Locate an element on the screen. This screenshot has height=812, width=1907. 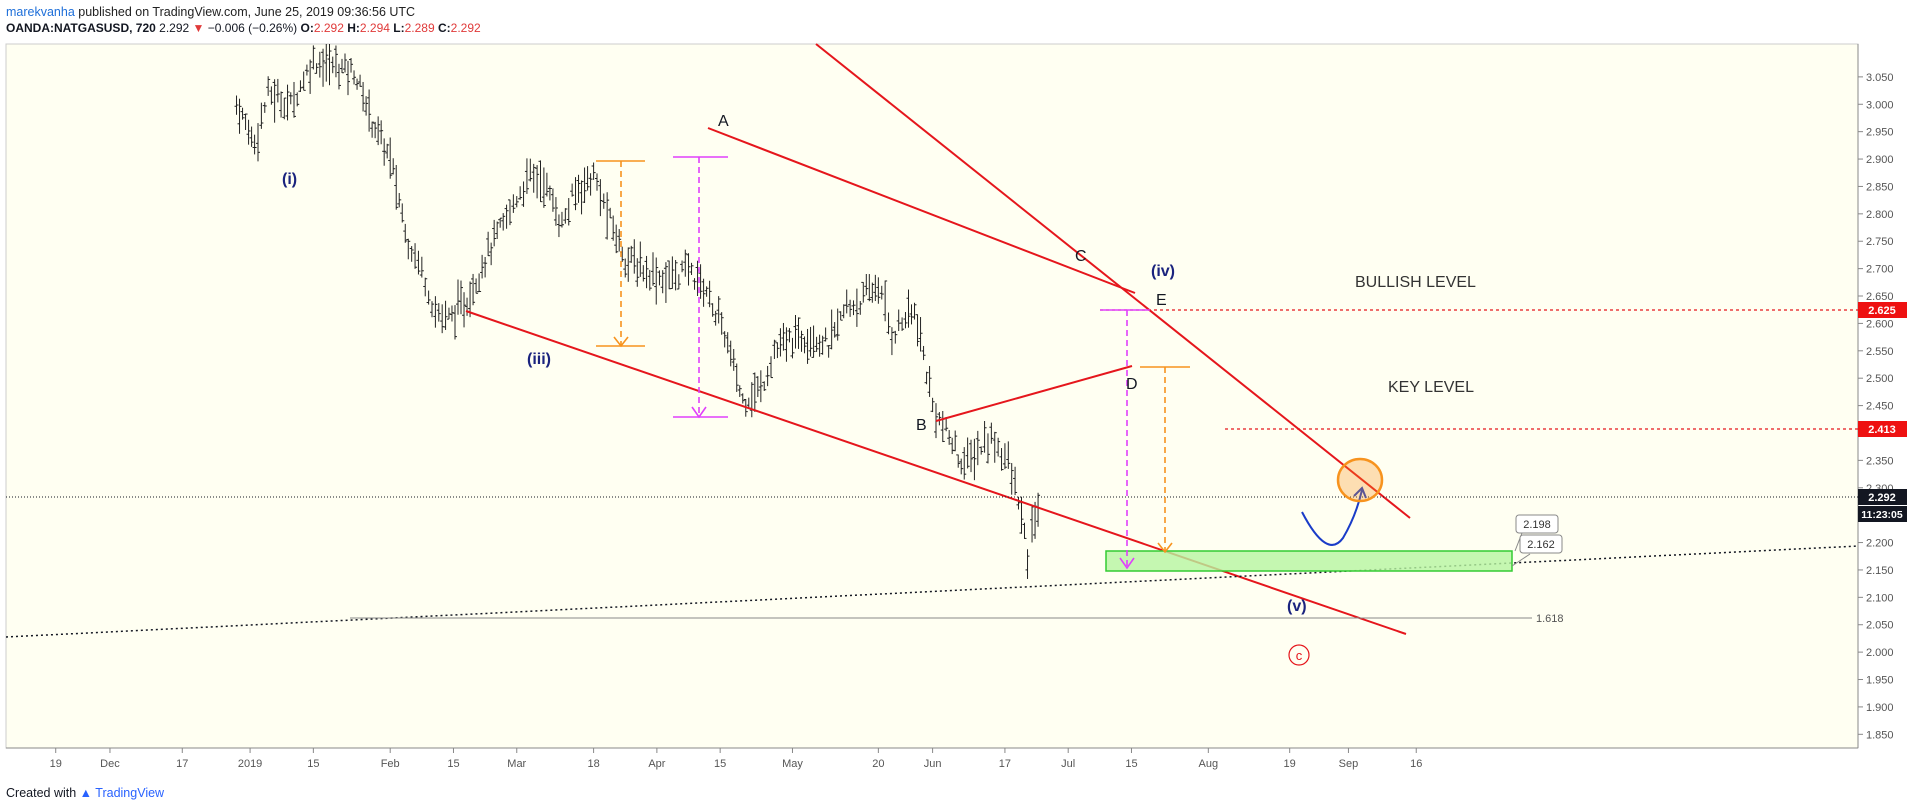
y-tick-label: 3.050 is located at coordinates (1880, 78).